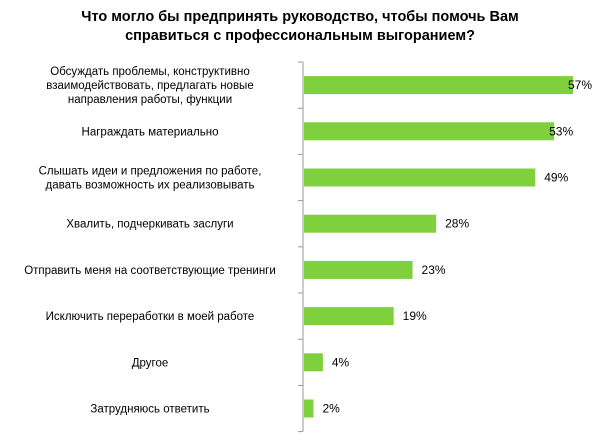 The width and height of the screenshot is (600, 445). I want to click on data-label: 23%, so click(434, 270).